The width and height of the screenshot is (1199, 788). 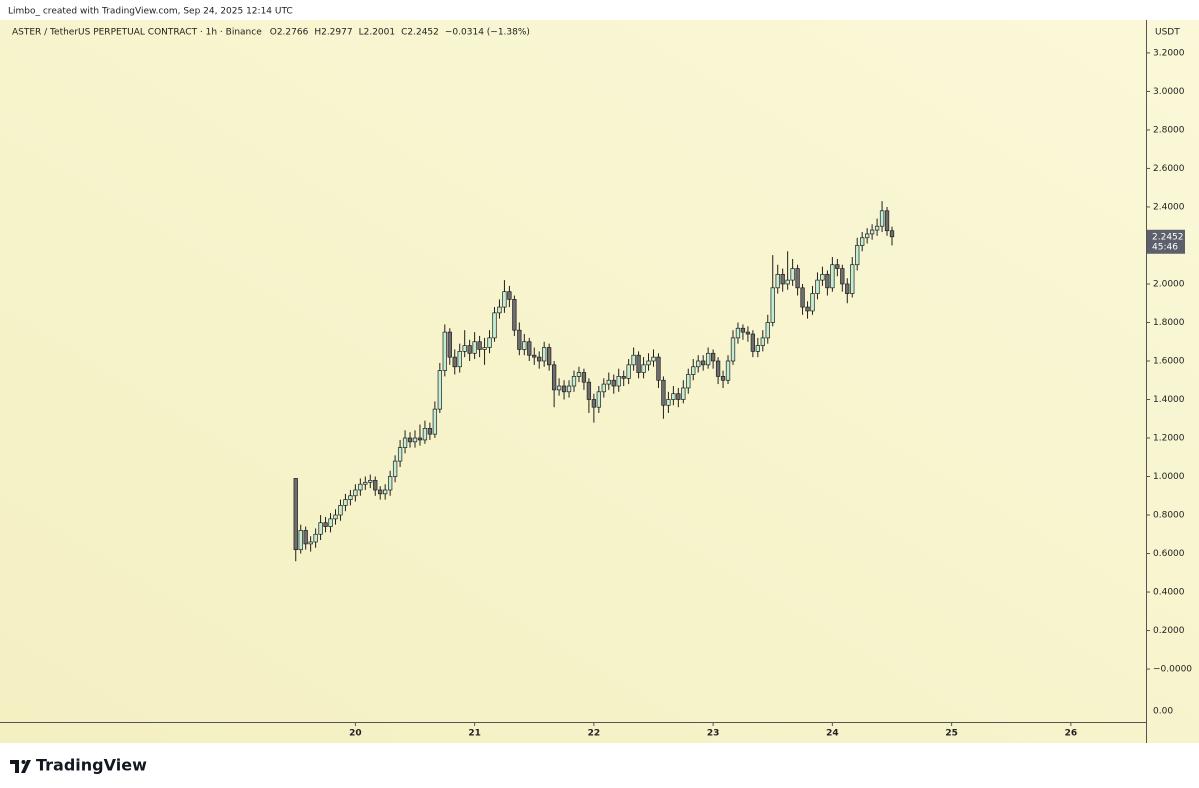 What do you see at coordinates (1169, 92) in the screenshot?
I see `y-tick-label: 3.0000` at bounding box center [1169, 92].